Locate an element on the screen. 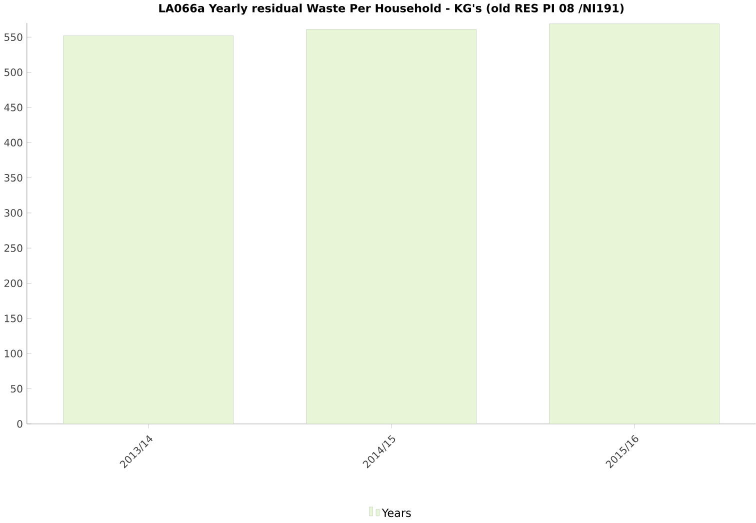 This screenshot has width=756, height=523. y-tick-label: 500 is located at coordinates (13, 72).